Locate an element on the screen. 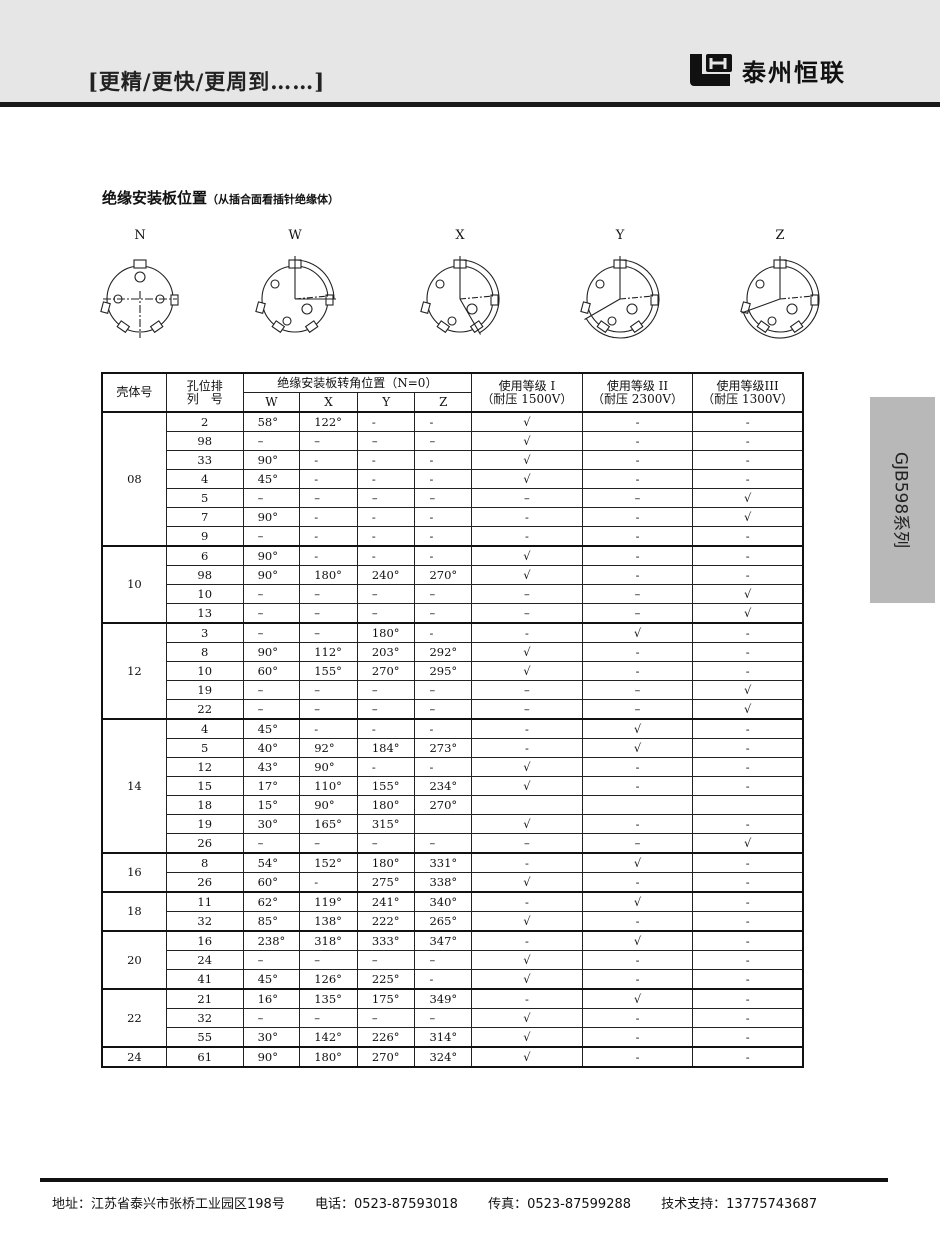 Image resolution: width=940 pixels, height=1259 pixels. layout-cell: 21 is located at coordinates (204, 998).